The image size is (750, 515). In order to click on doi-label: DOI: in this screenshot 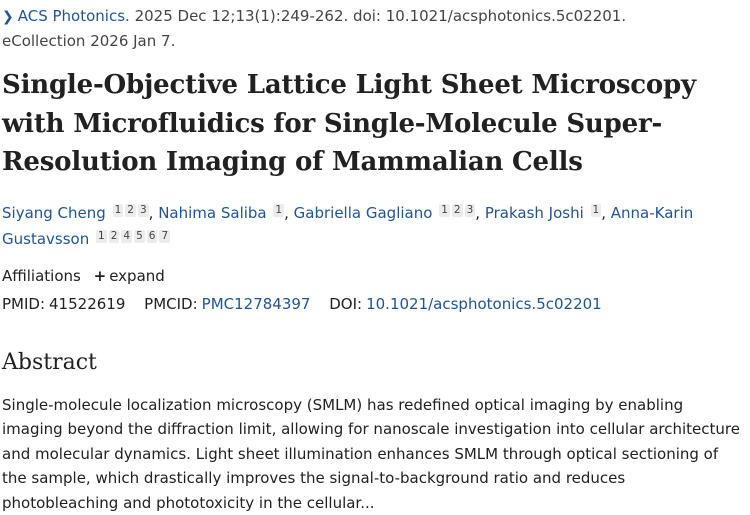, I will do `click(346, 304)`.